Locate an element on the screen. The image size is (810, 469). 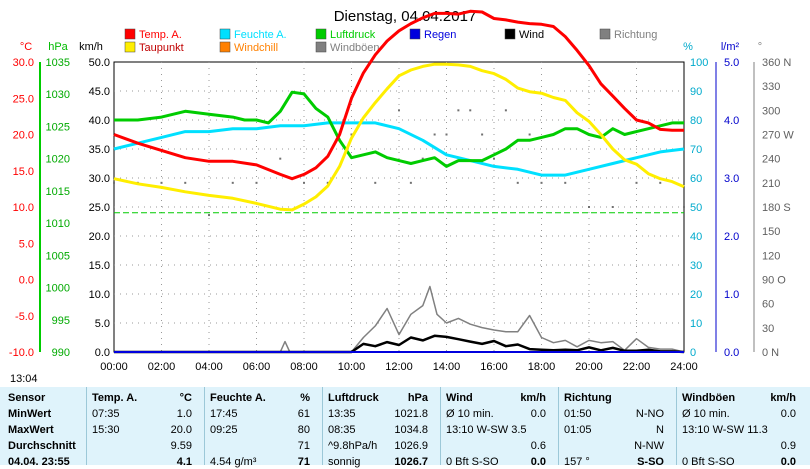
x-tick-label: 00:00 is located at coordinates (114, 367).